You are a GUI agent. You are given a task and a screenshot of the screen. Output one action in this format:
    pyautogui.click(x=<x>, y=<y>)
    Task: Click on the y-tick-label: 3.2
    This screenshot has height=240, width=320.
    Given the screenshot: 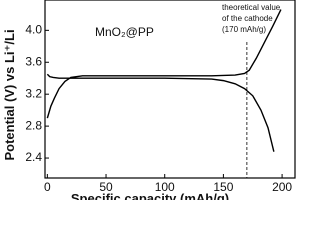 What is the action you would take?
    pyautogui.click(x=33, y=93)
    